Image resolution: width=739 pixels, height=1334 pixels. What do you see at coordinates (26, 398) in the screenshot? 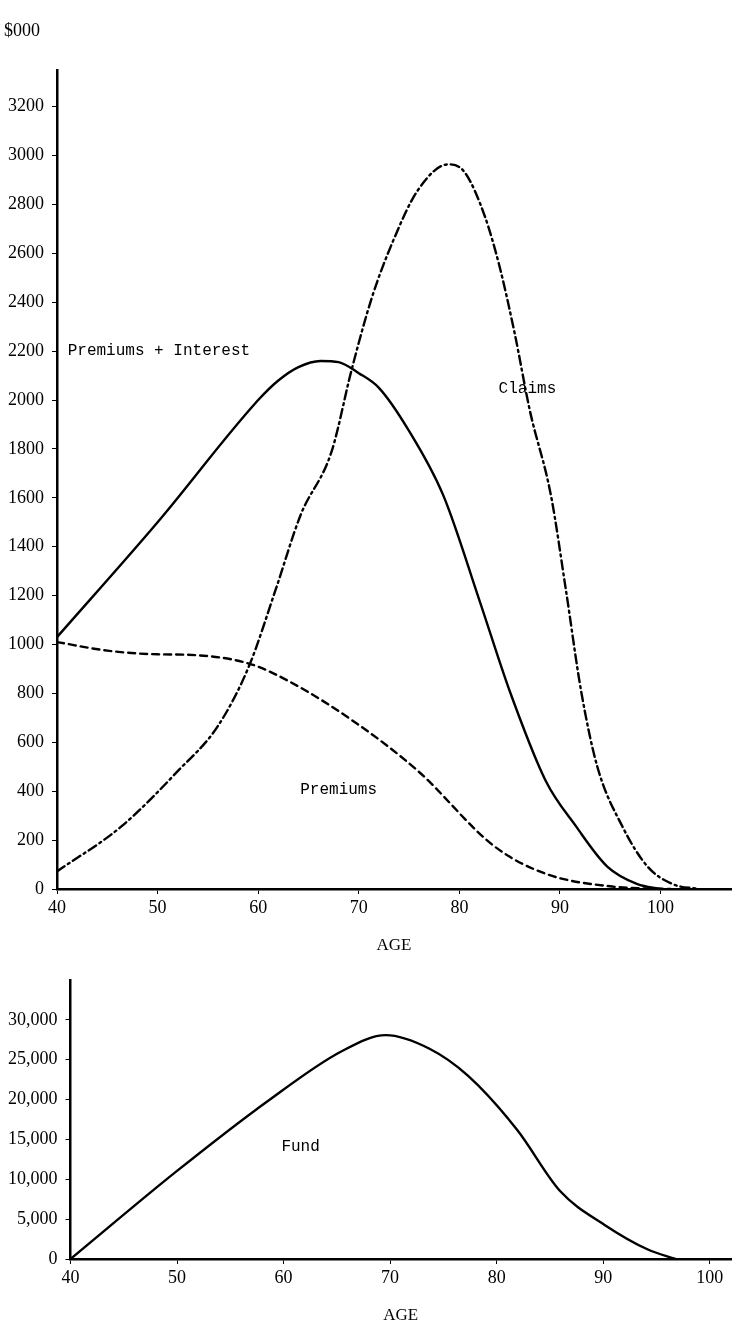
I see `y-tick-label: 2000` at bounding box center [26, 398].